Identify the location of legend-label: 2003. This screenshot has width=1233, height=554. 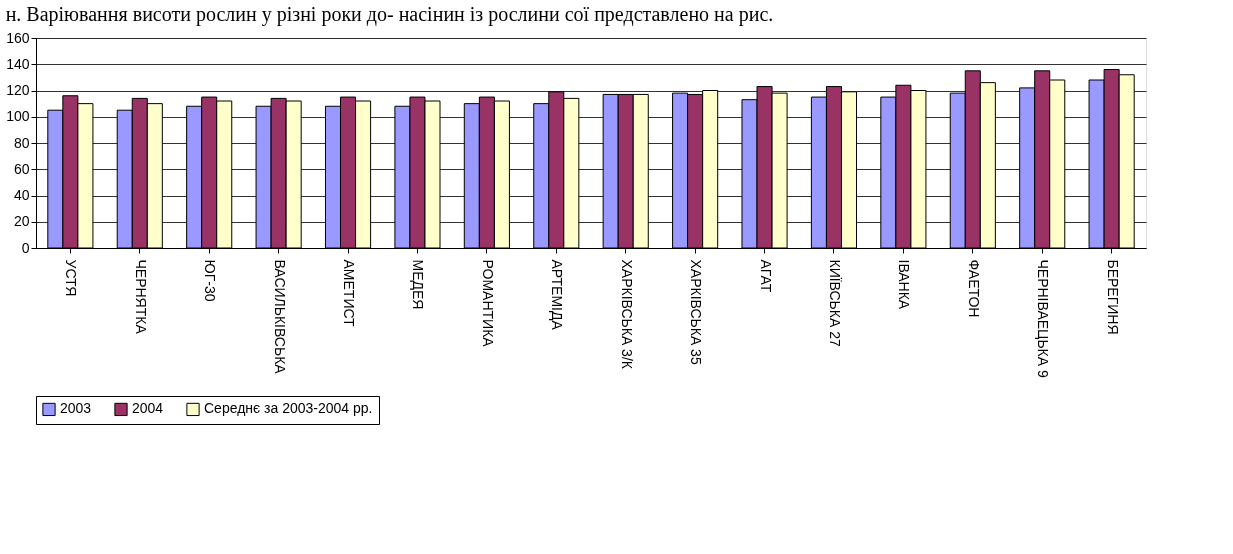
(76, 408).